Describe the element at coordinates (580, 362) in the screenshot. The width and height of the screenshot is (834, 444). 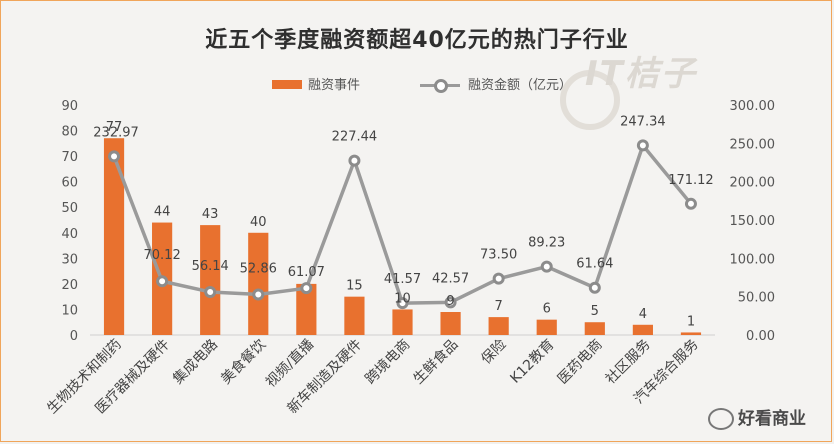
I see `category-label: 医药电商` at that location.